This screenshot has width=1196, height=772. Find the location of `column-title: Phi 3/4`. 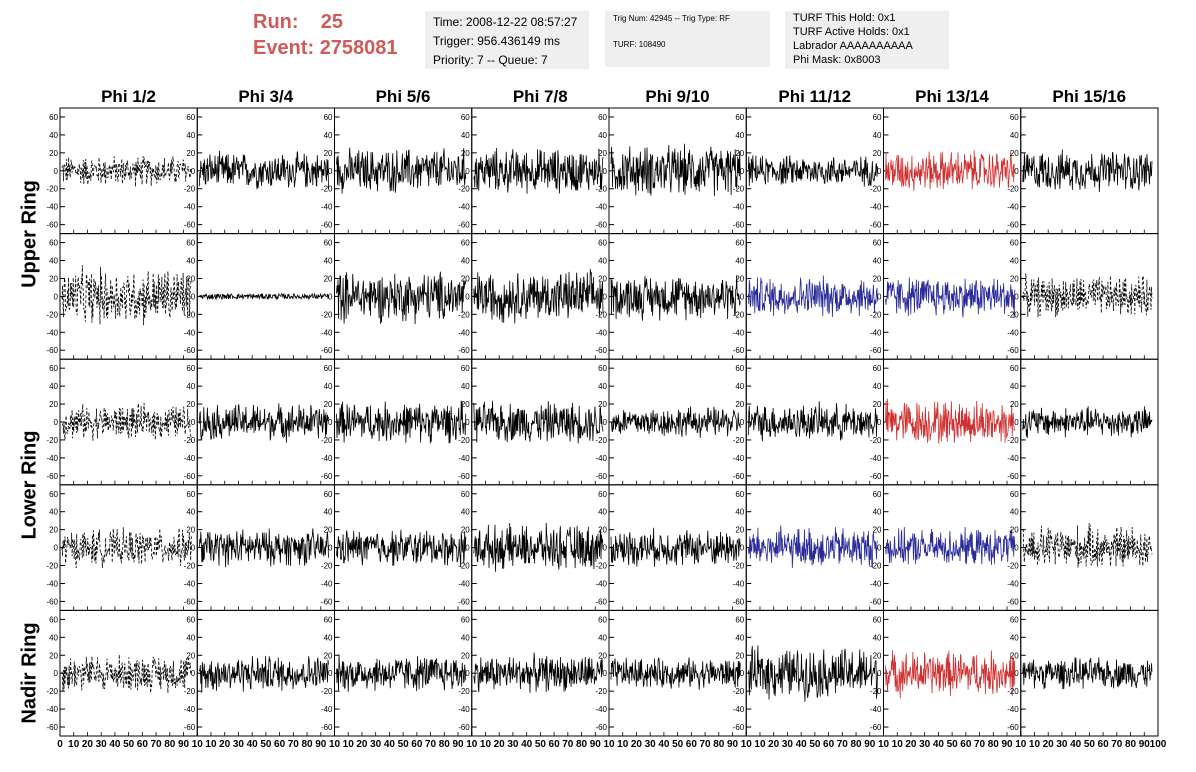

column-title: Phi 3/4 is located at coordinates (266, 96).